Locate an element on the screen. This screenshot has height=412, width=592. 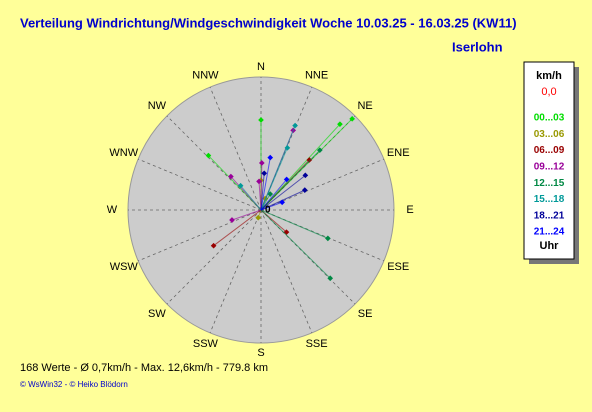
direction-label: WSW is located at coordinates (124, 267).